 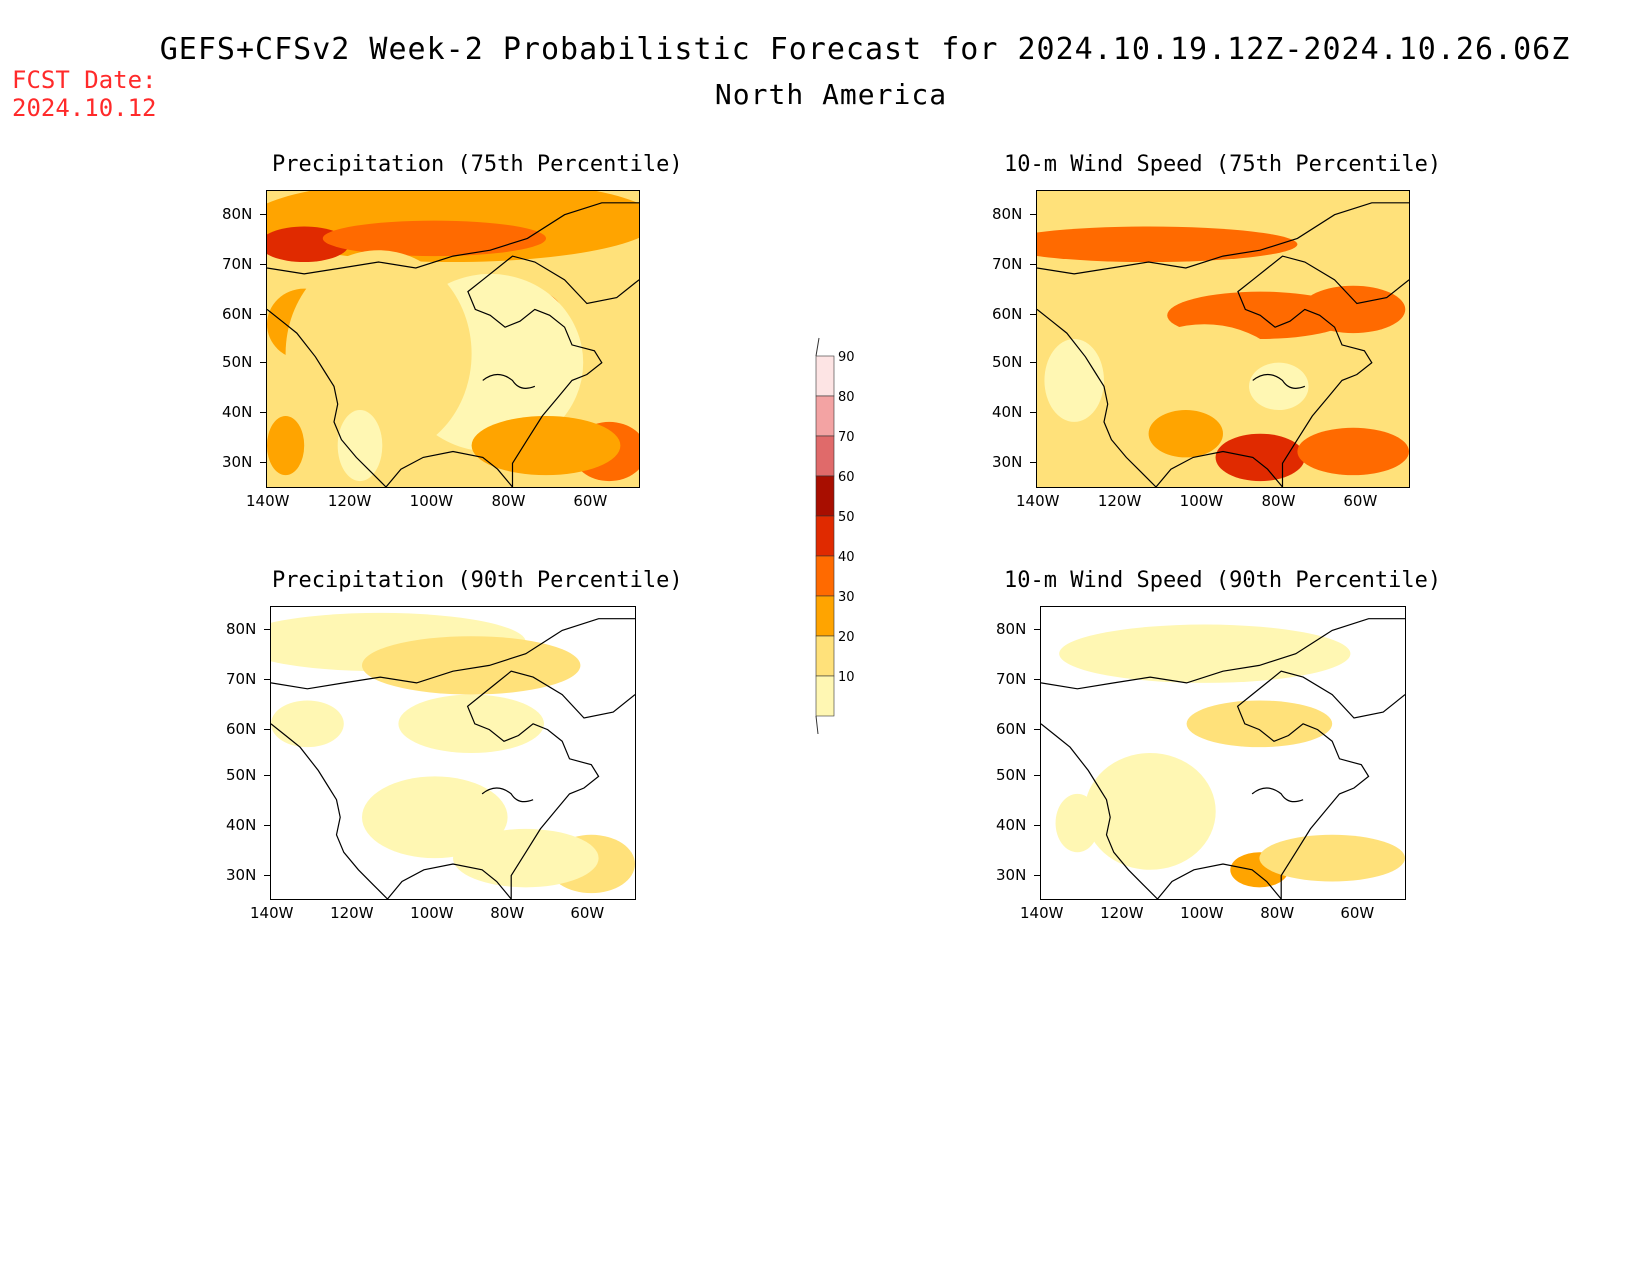 I want to click on lat-label: 80N, so click(x=237, y=213).